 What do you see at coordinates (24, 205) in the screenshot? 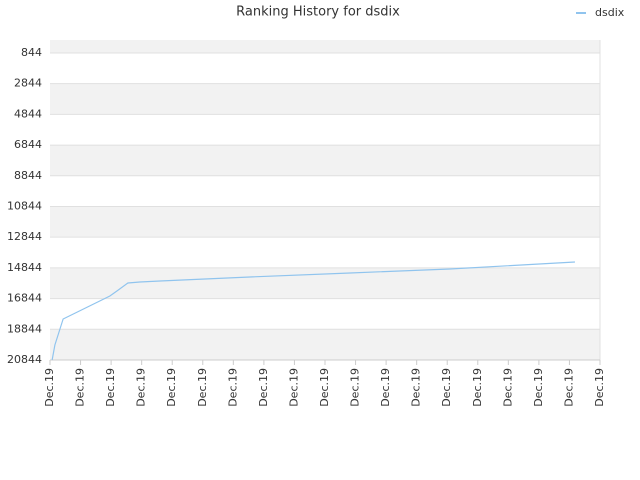
I see `y-tick-label: 10844` at bounding box center [24, 205].